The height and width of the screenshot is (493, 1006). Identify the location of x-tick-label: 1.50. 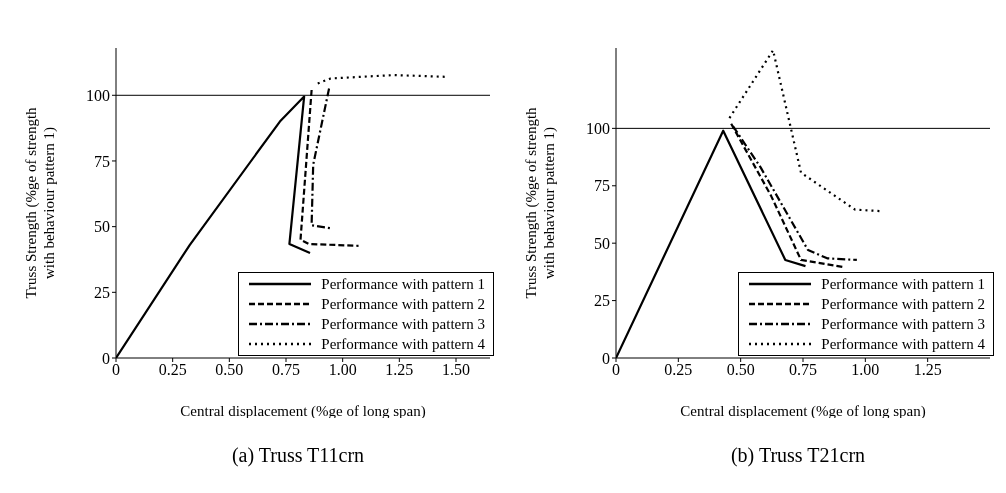
(456, 370).